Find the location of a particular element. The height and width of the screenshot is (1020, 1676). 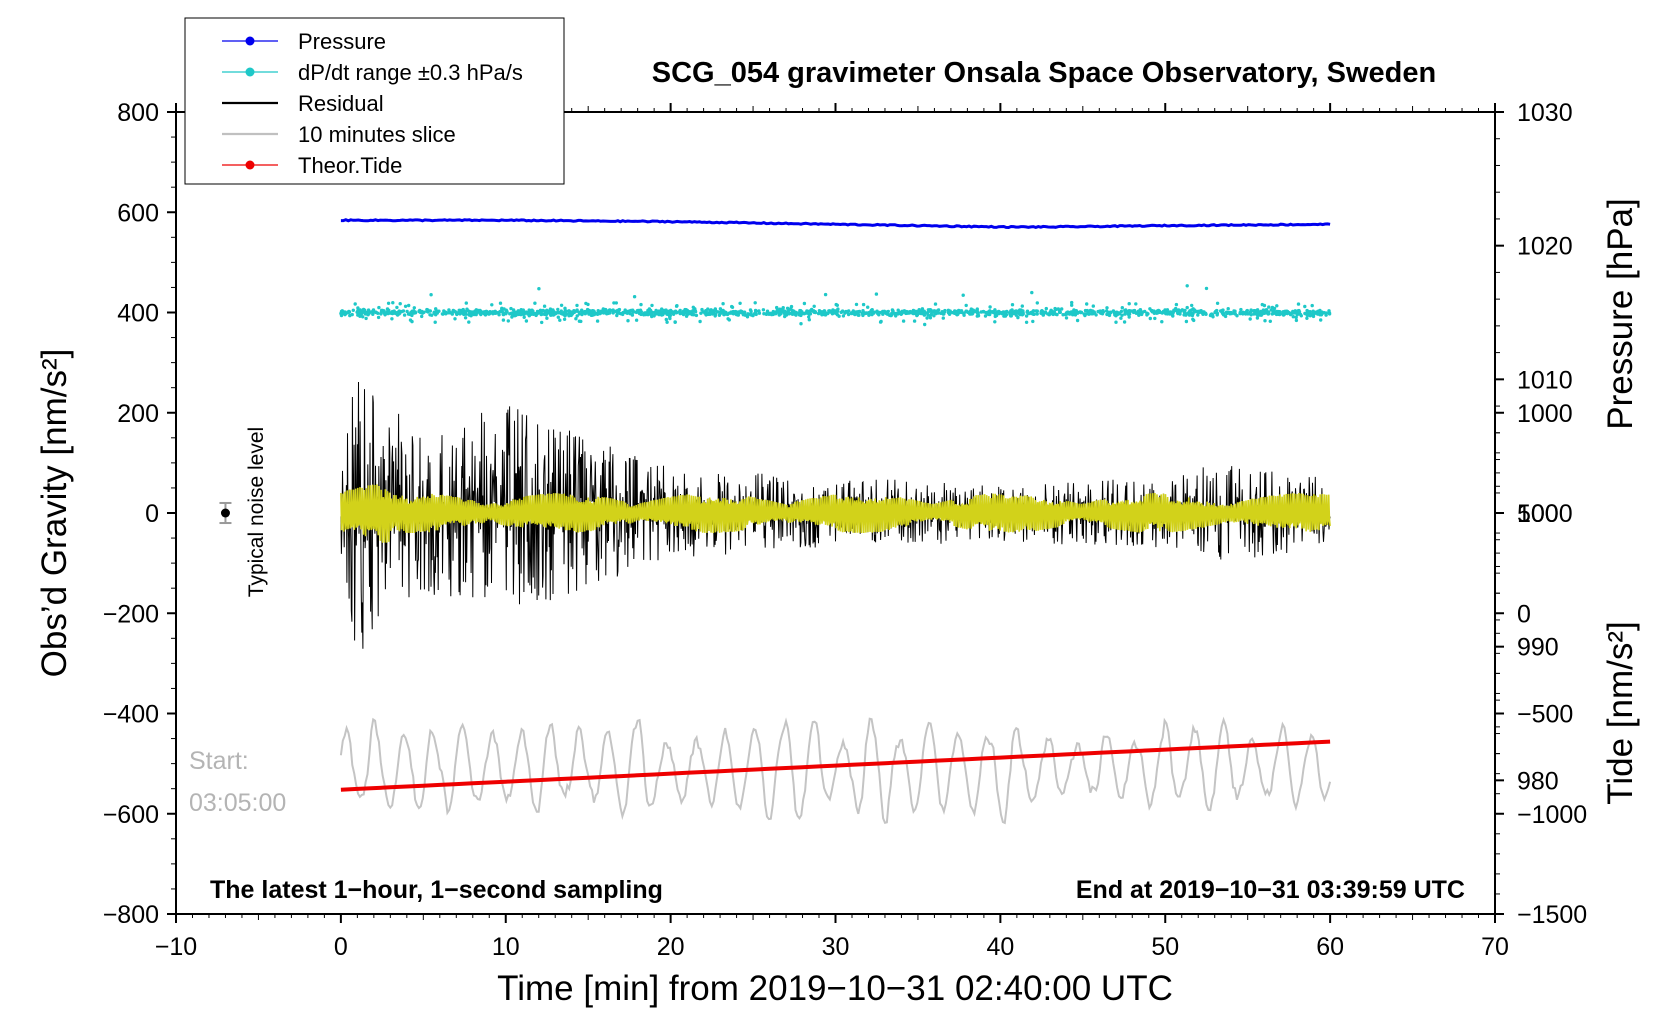

y-tide-tick-label: −500 is located at coordinates (1545, 715).